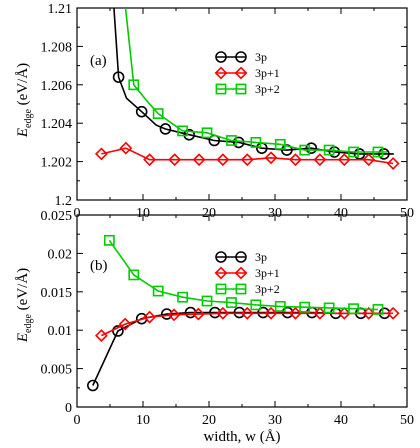 This screenshot has height=448, width=420. What do you see at coordinates (209, 213) in the screenshot?
I see `x-tick-label-a: 20` at bounding box center [209, 213].